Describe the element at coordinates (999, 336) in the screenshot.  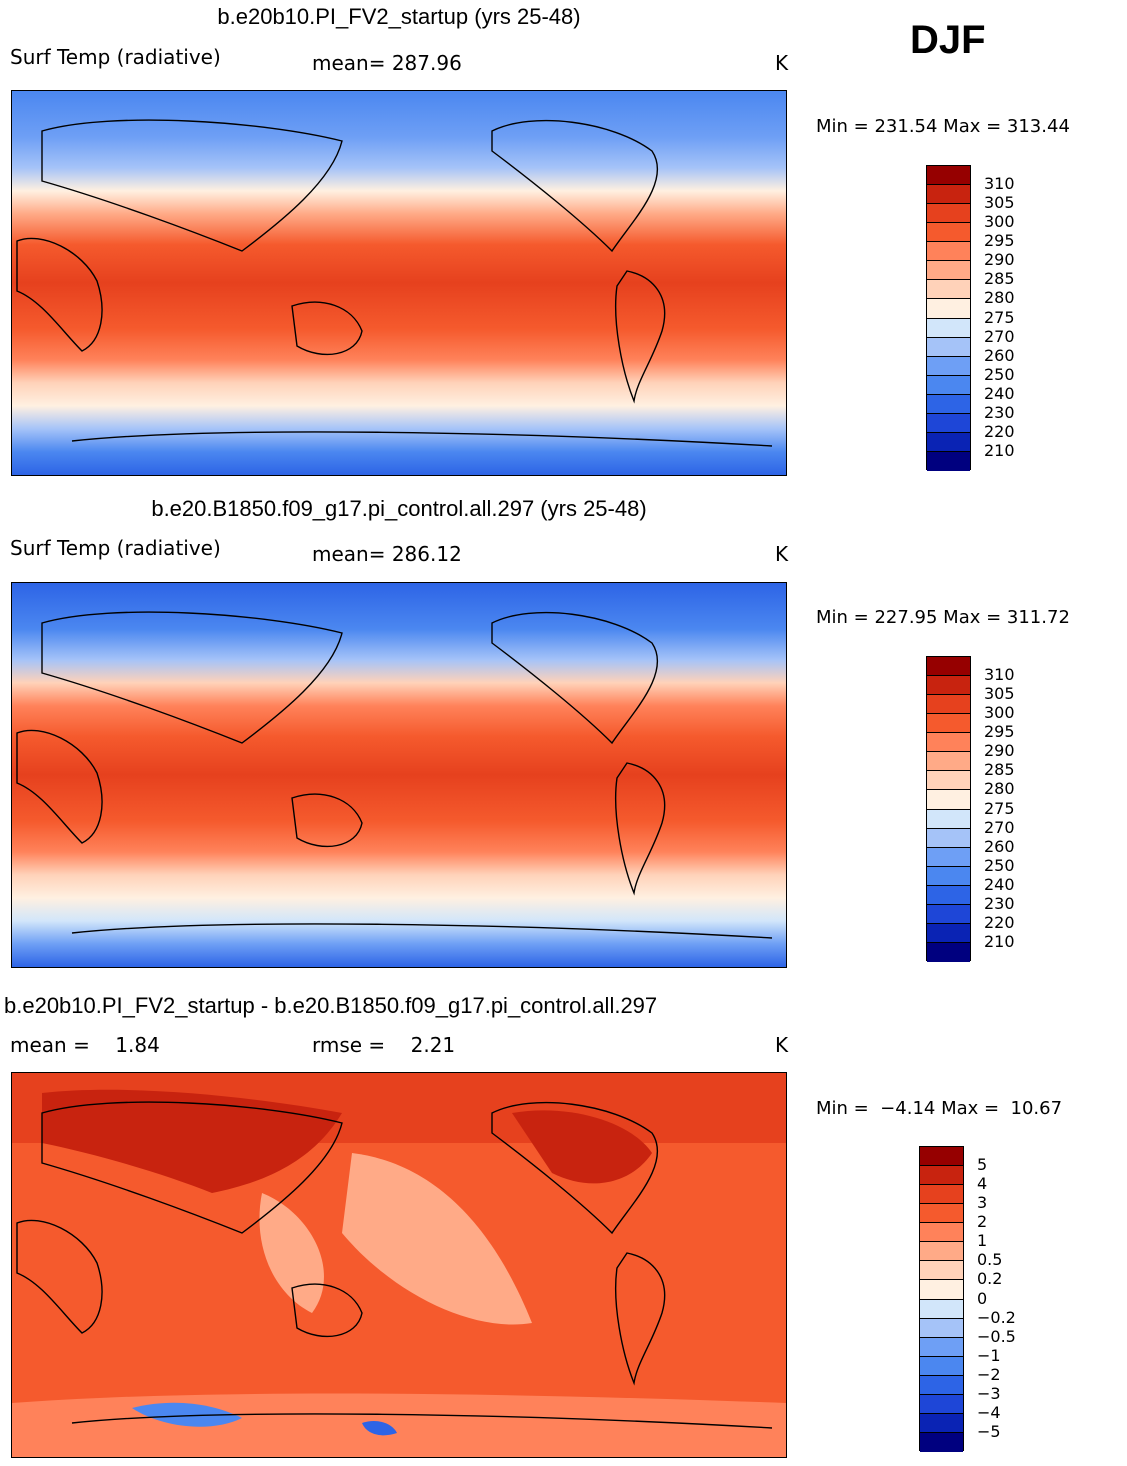
I see `panel-1-colorbar-tick-label: 270` at that location.